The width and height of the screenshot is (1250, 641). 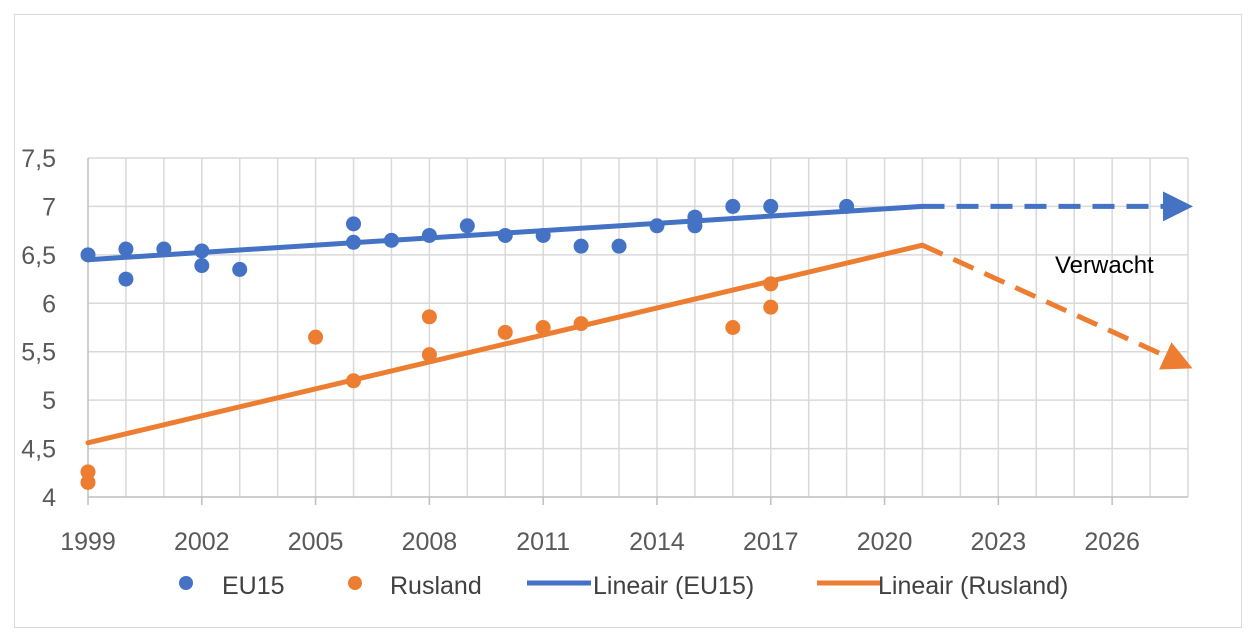 I want to click on x-tick-label: 2020, so click(x=885, y=542).